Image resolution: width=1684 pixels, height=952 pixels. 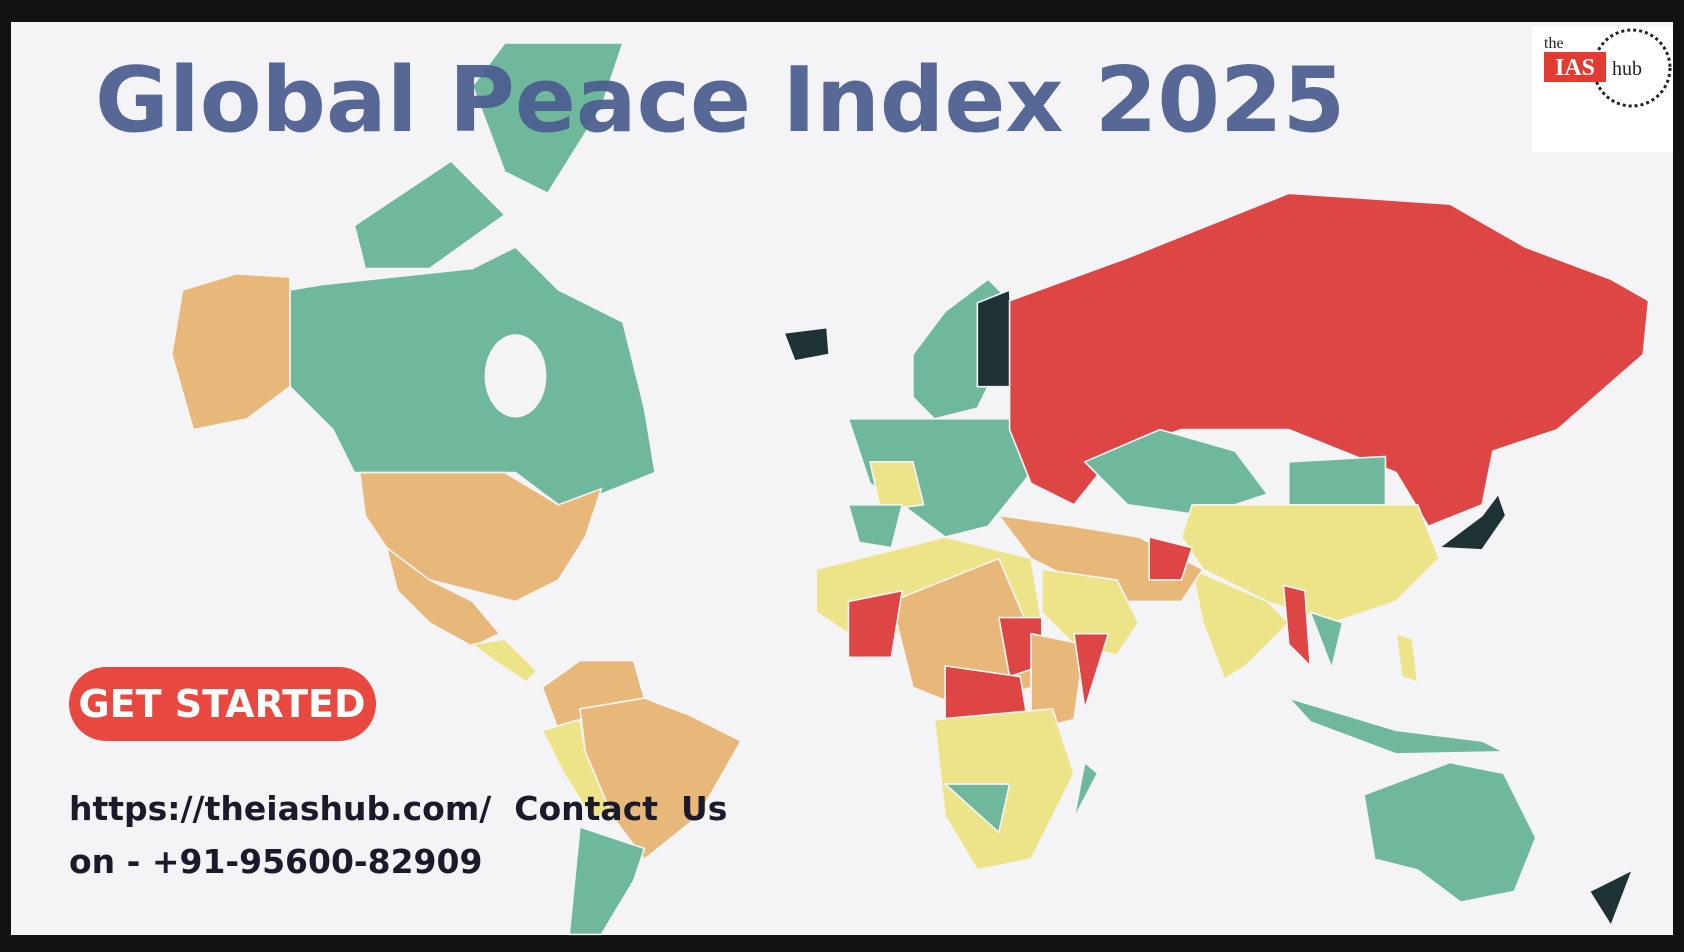 I want to click on button-bg, so click(x=222, y=704).